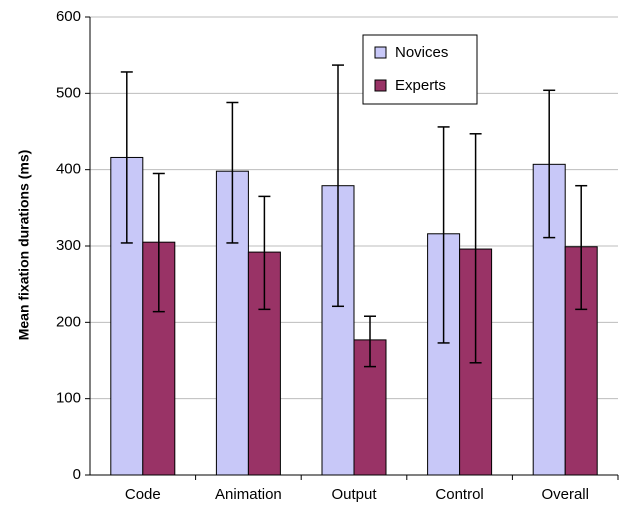  I want to click on error-bar-novices-animation, so click(232, 172).